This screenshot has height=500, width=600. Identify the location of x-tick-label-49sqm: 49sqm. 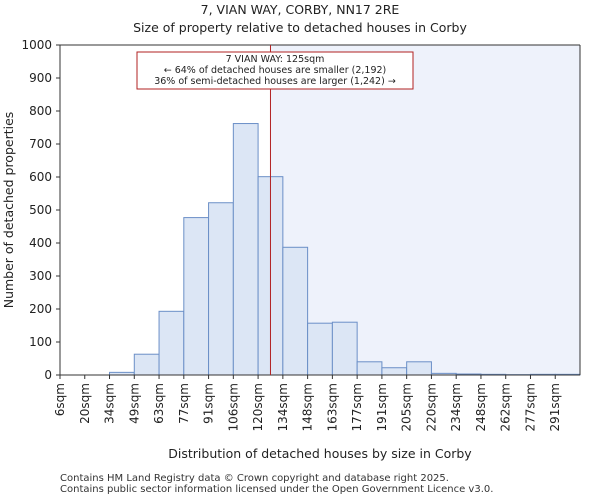
(134, 403).